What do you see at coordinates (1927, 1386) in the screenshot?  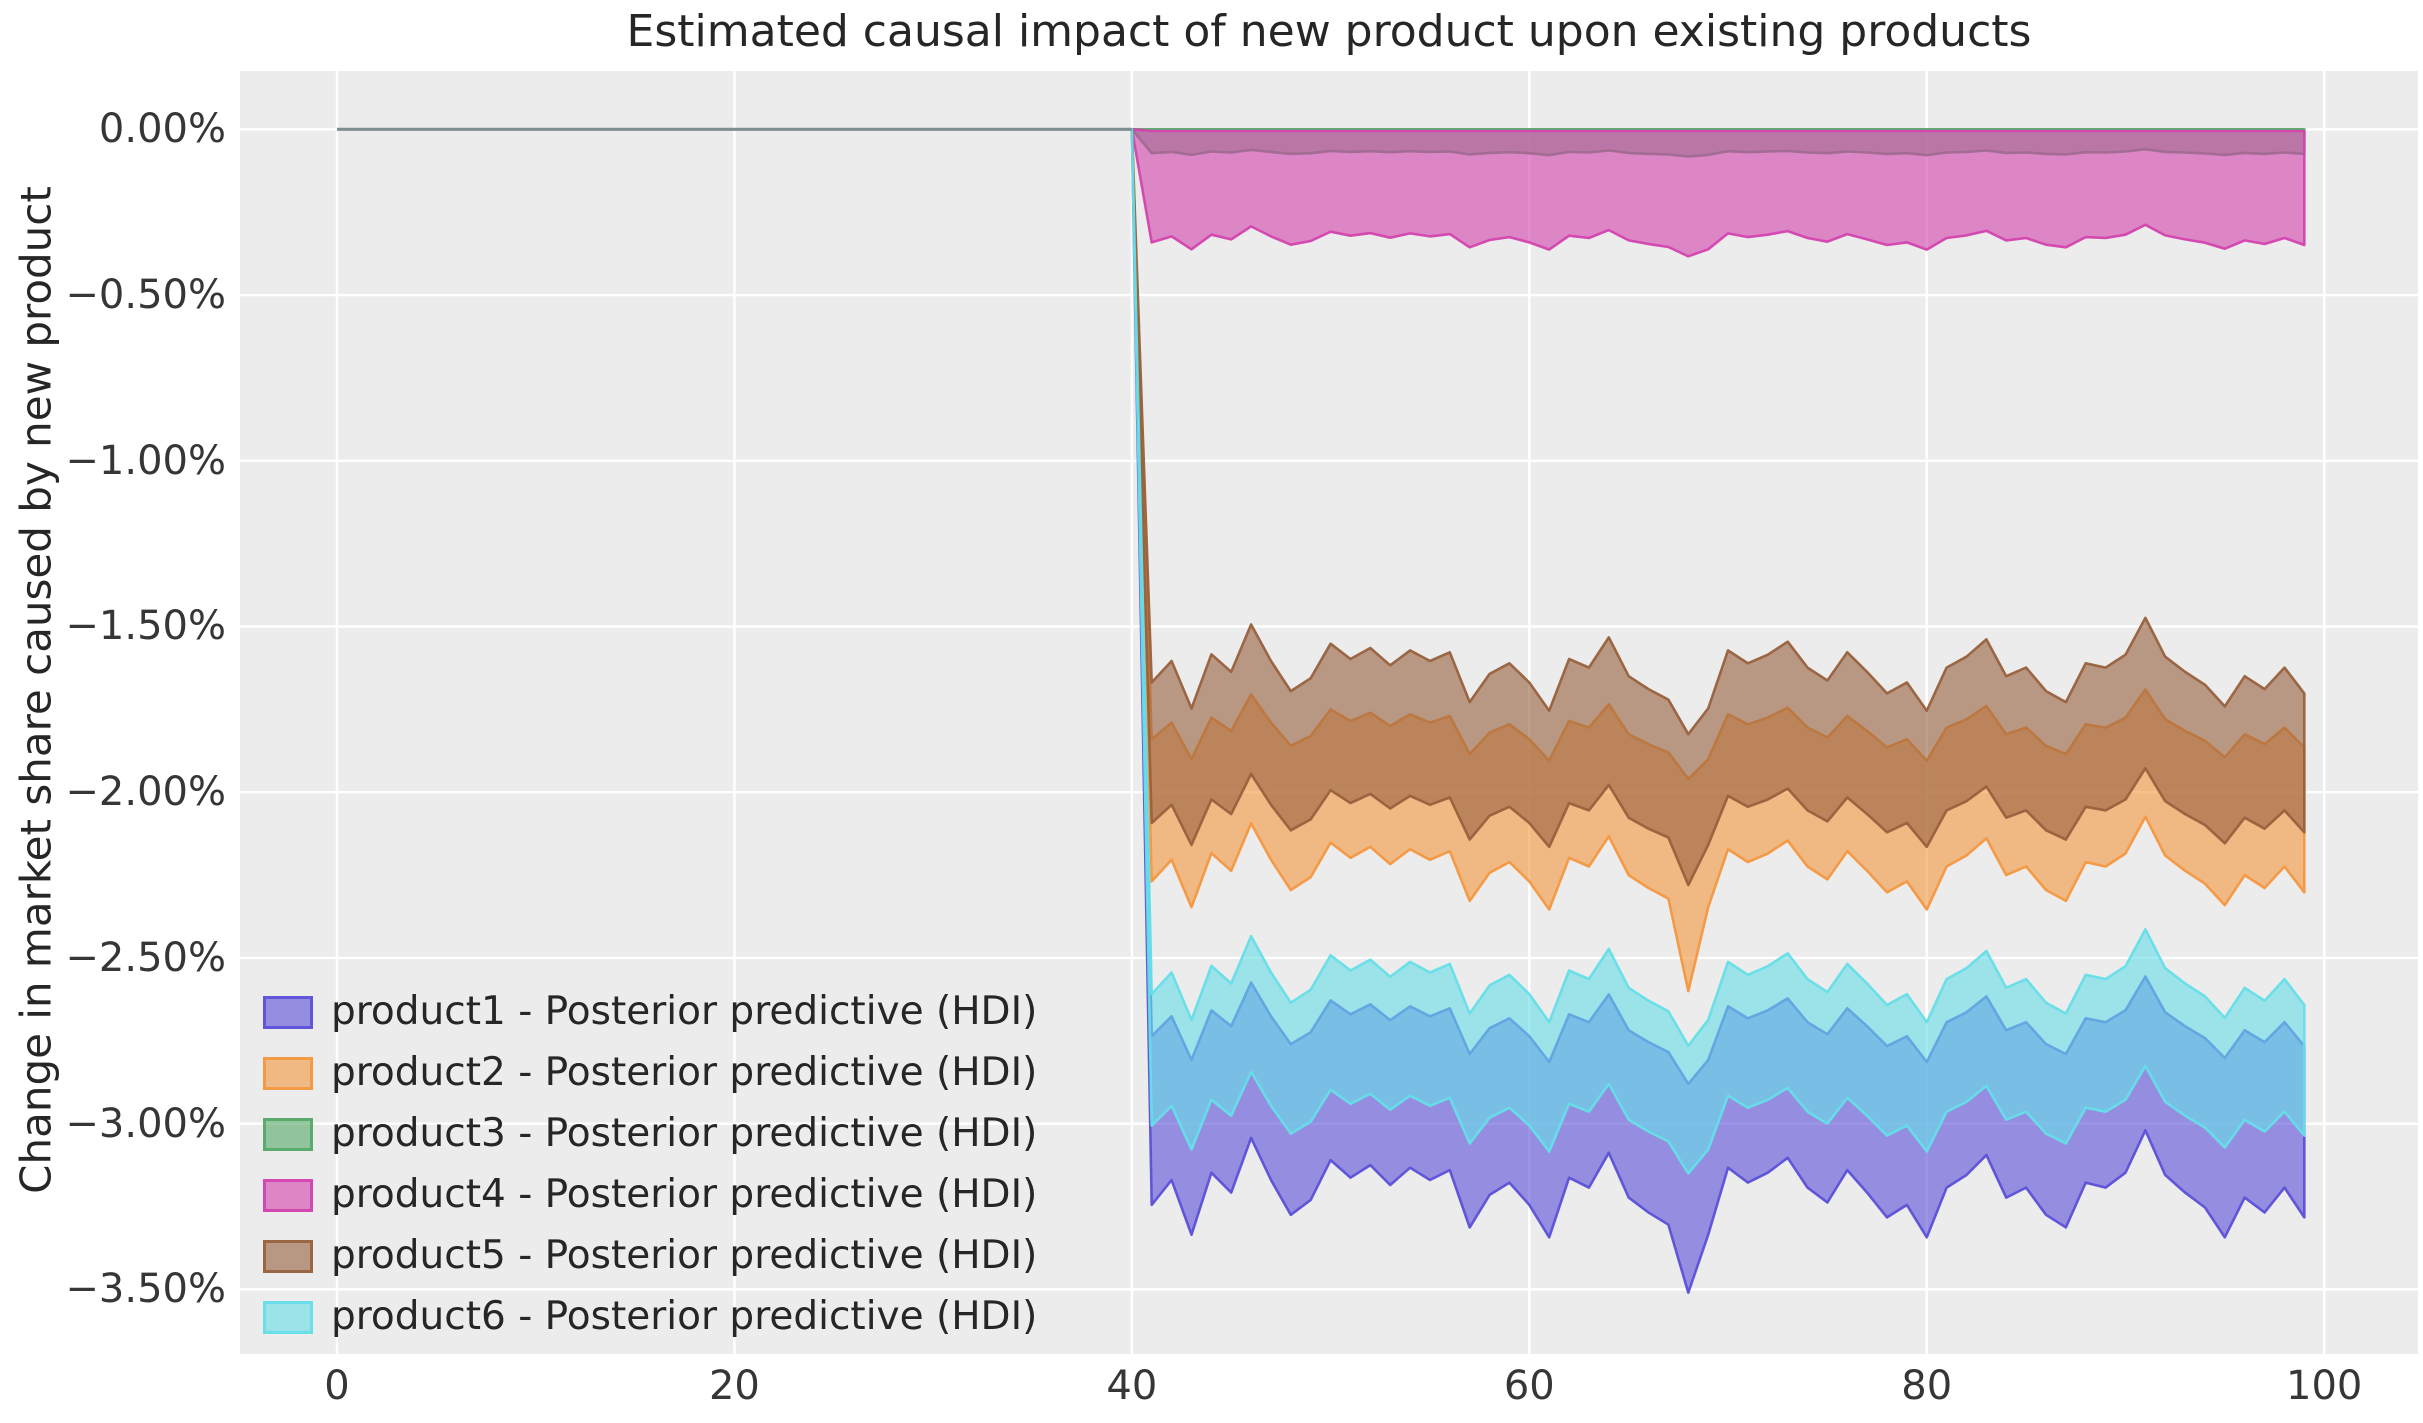 I see `x-tick-label: 80` at bounding box center [1927, 1386].